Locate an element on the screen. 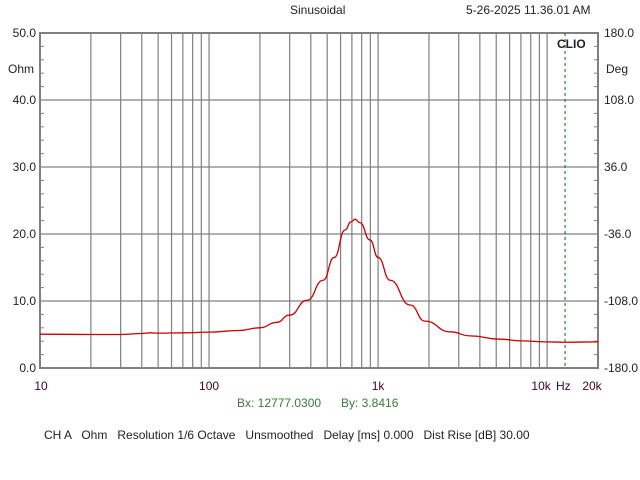  timestamp: 5-26-2025 11.36.01 AM is located at coordinates (528, 10).